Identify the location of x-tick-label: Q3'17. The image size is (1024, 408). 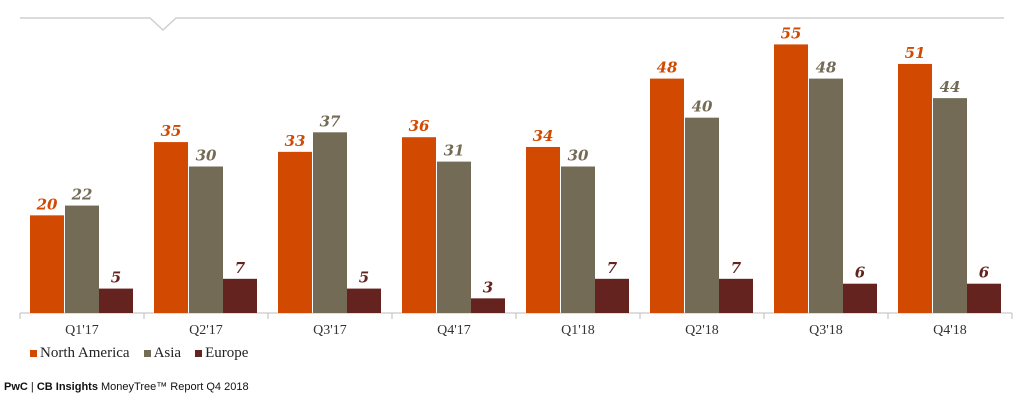
(330, 330).